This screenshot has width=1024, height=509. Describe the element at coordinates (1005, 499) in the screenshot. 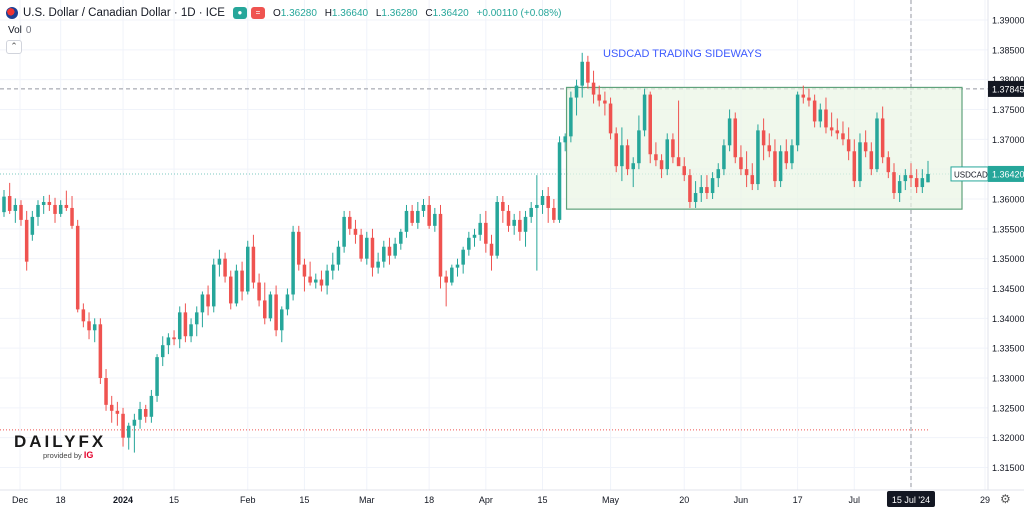

I see `settings-gear-icon: ⚙` at that location.